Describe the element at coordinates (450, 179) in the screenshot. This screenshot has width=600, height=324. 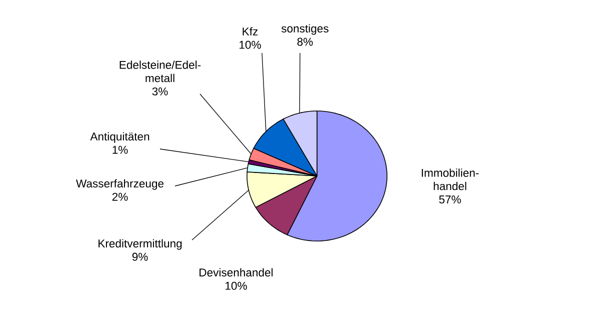
I see `slice-label: Immobilien-handel` at that location.